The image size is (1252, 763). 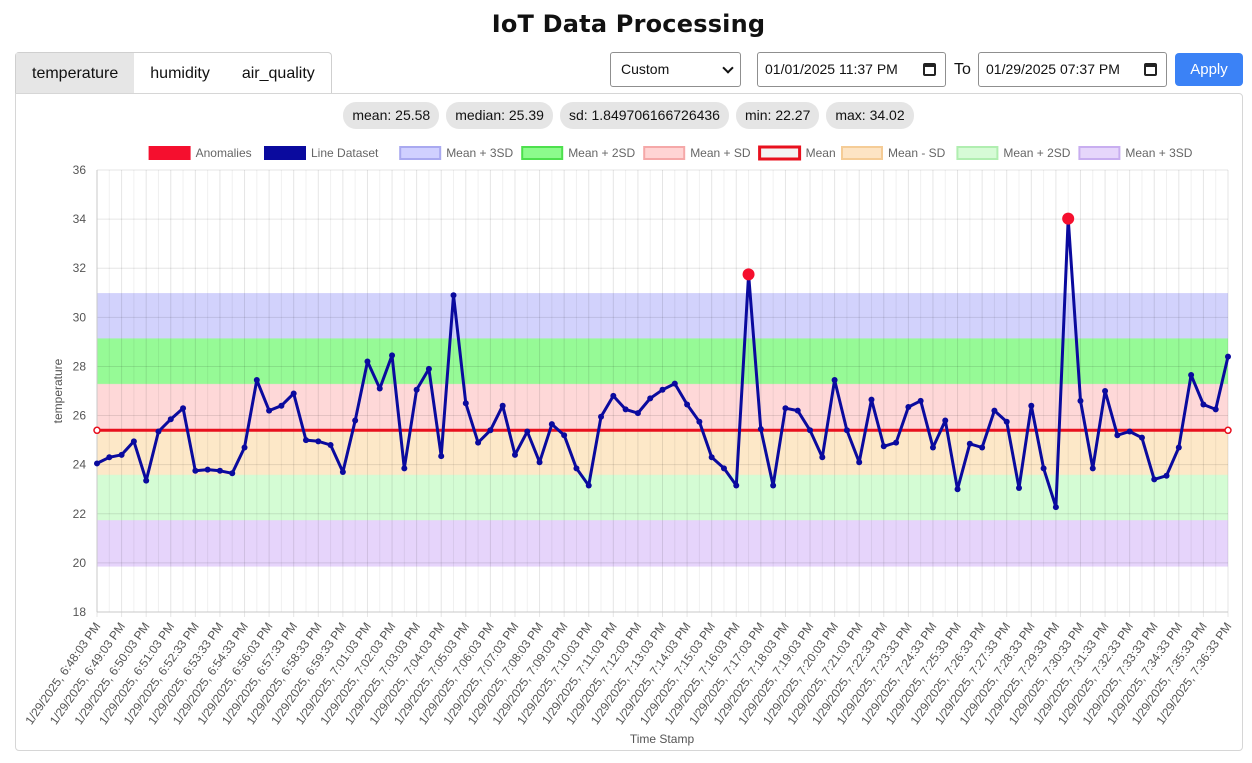 What do you see at coordinates (675, 69) in the screenshot?
I see `range-select: Custom` at bounding box center [675, 69].